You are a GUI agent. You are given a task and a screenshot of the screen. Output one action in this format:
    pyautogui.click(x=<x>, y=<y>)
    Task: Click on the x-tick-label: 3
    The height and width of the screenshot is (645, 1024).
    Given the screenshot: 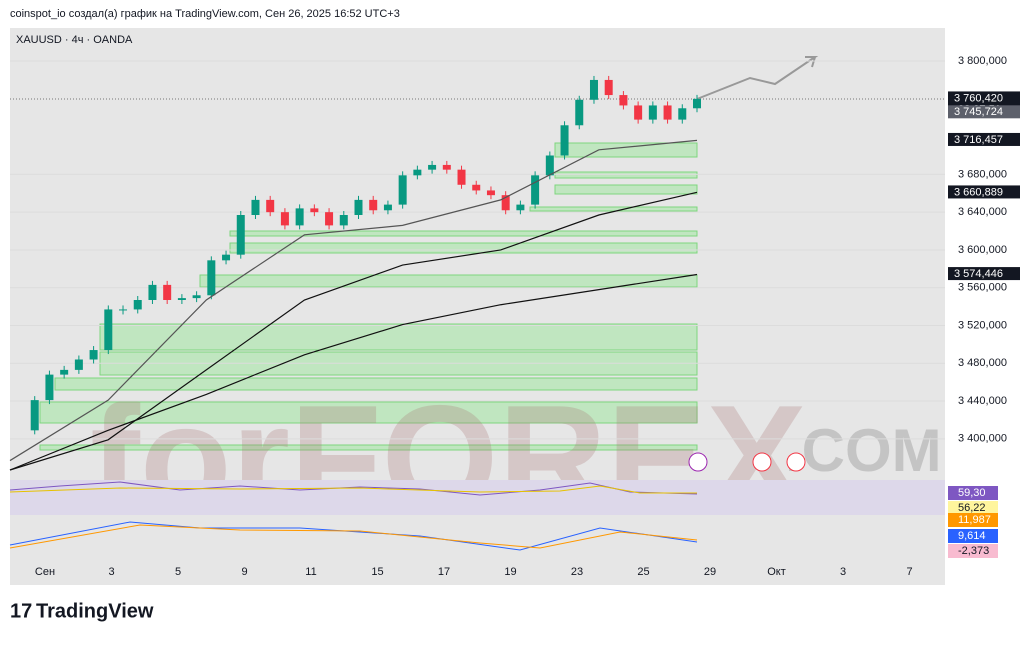 What is the action you would take?
    pyautogui.click(x=843, y=572)
    